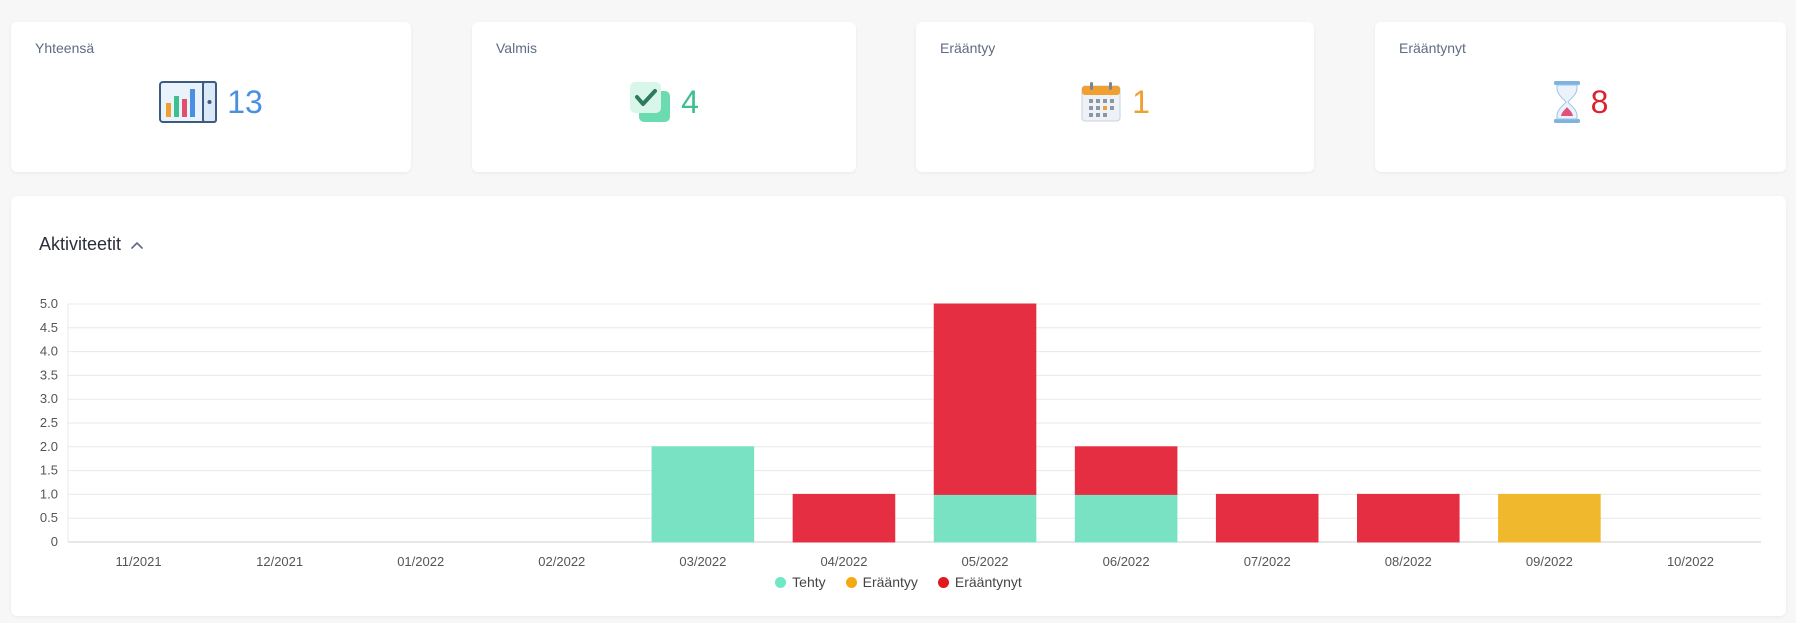 The image size is (1796, 623). I want to click on x-tick-label: 11/2021, so click(139, 561).